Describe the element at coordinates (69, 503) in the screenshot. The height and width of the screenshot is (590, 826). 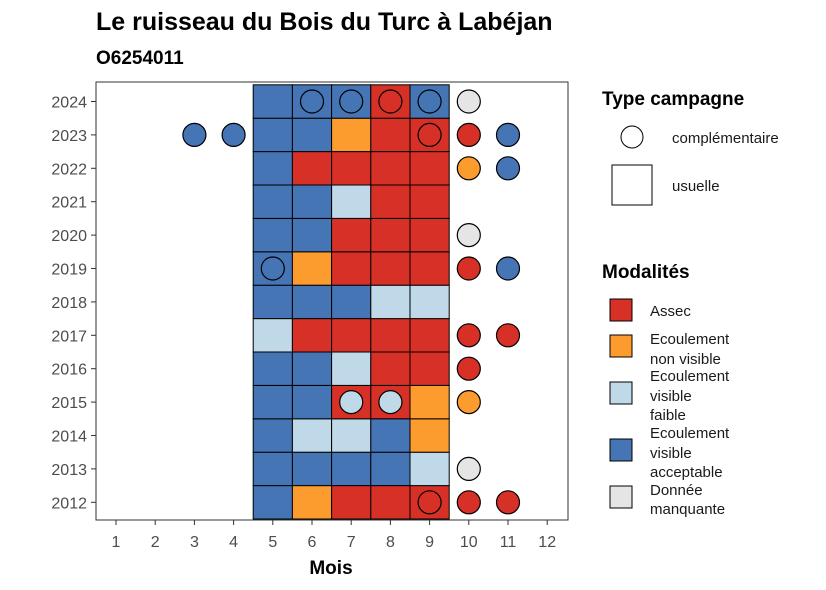
I see `y-tick-label: 2012` at that location.